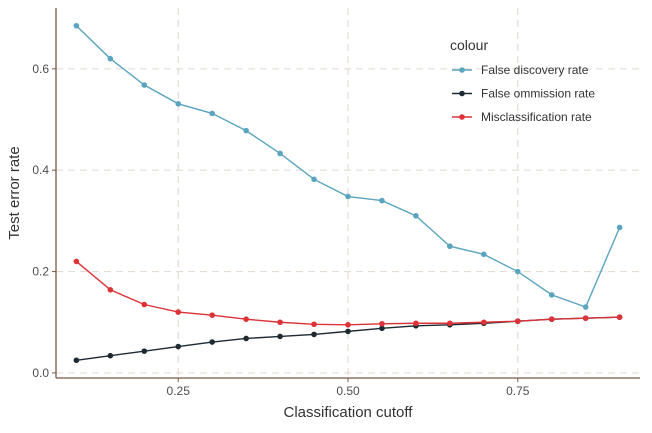 This screenshot has width=652, height=433. What do you see at coordinates (536, 117) in the screenshot?
I see `legend-label: Misclassification rate` at bounding box center [536, 117].